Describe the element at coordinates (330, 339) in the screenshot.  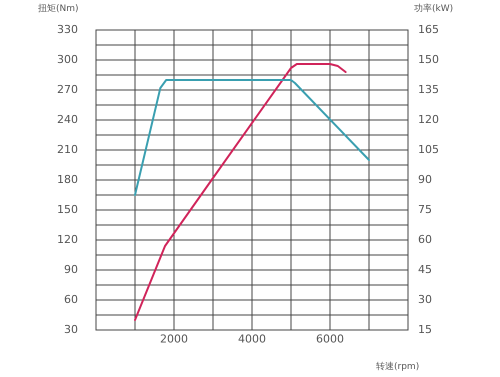
I see `x-tick-label: 6000` at that location.